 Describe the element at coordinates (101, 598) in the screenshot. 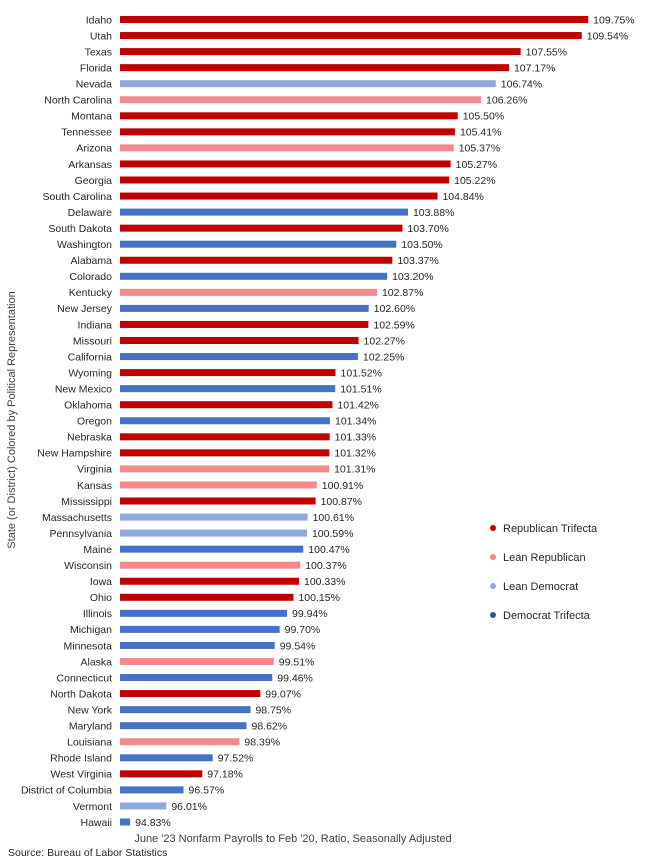

I see `category-label-ohio: Ohio` at that location.